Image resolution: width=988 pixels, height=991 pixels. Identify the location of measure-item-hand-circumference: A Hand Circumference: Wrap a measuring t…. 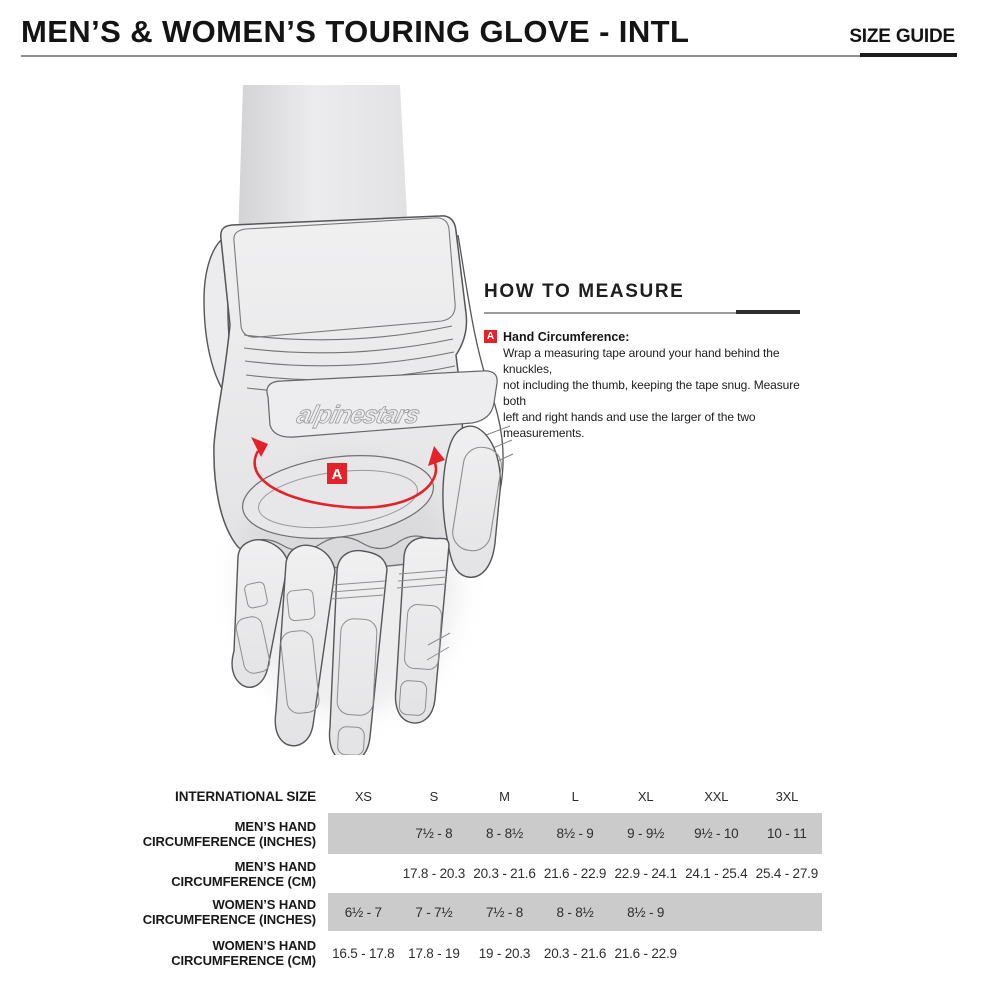
(649, 385).